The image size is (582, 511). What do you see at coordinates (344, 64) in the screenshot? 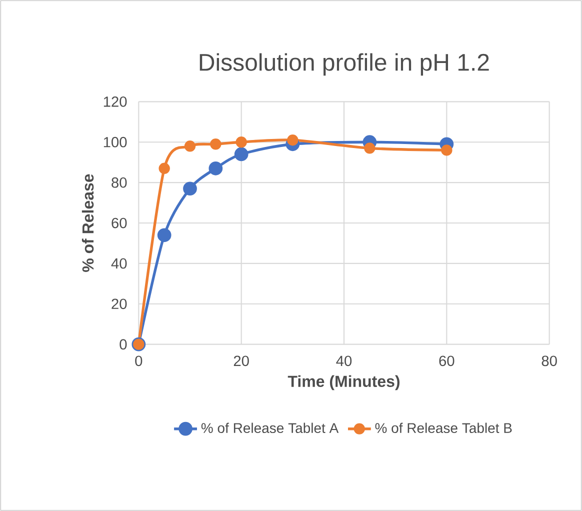
I see `chart-title: Dissolution profile in pH 1.2` at bounding box center [344, 64].